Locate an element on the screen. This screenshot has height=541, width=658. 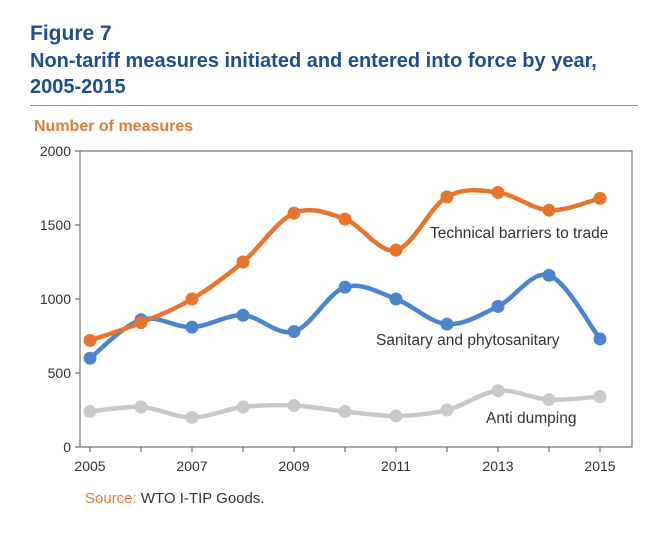
y-axis-label: Number of measures is located at coordinates (114, 126).